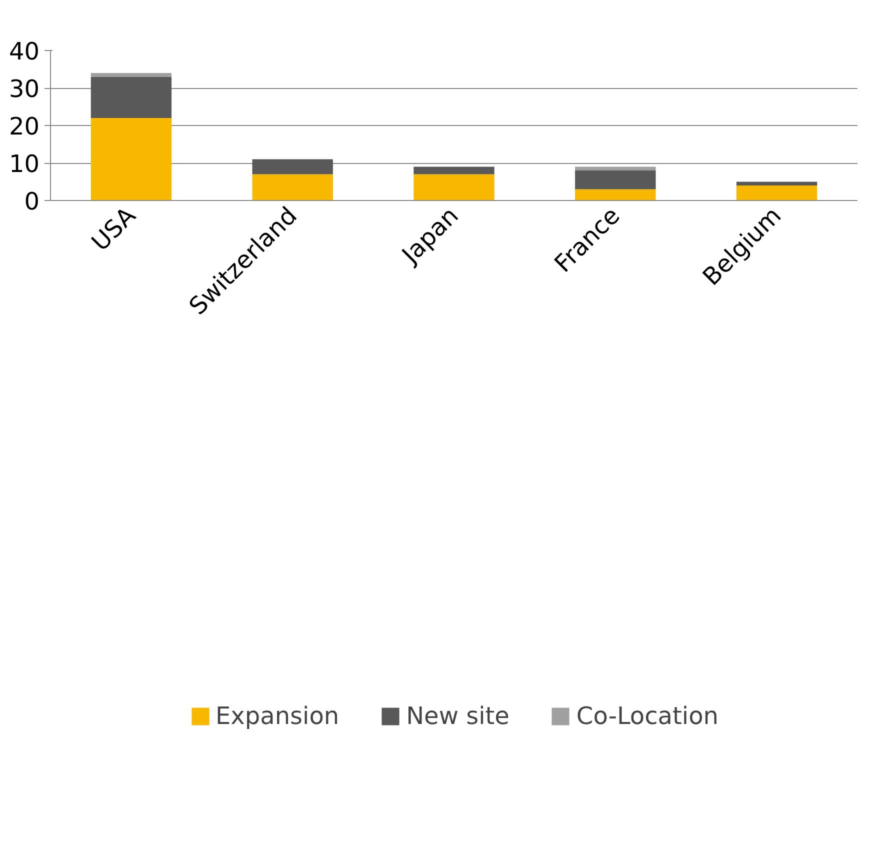 This screenshot has height=853, width=871. I want to click on x-tick-label: USA, so click(114, 229).